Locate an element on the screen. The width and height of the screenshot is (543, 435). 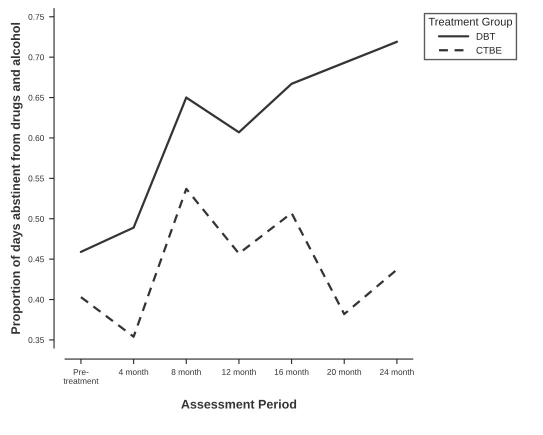
y-tick-label: 0.60 is located at coordinates (36, 138).